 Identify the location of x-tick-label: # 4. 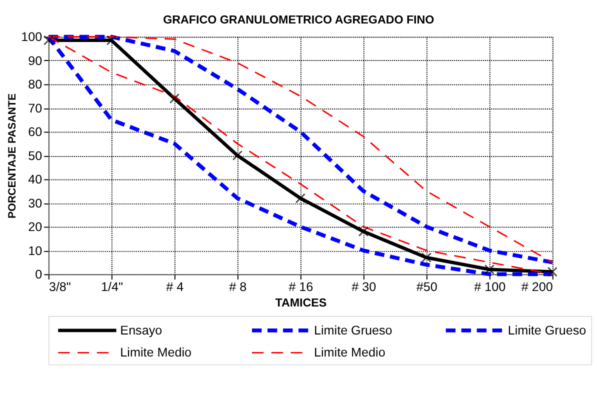
(175, 287).